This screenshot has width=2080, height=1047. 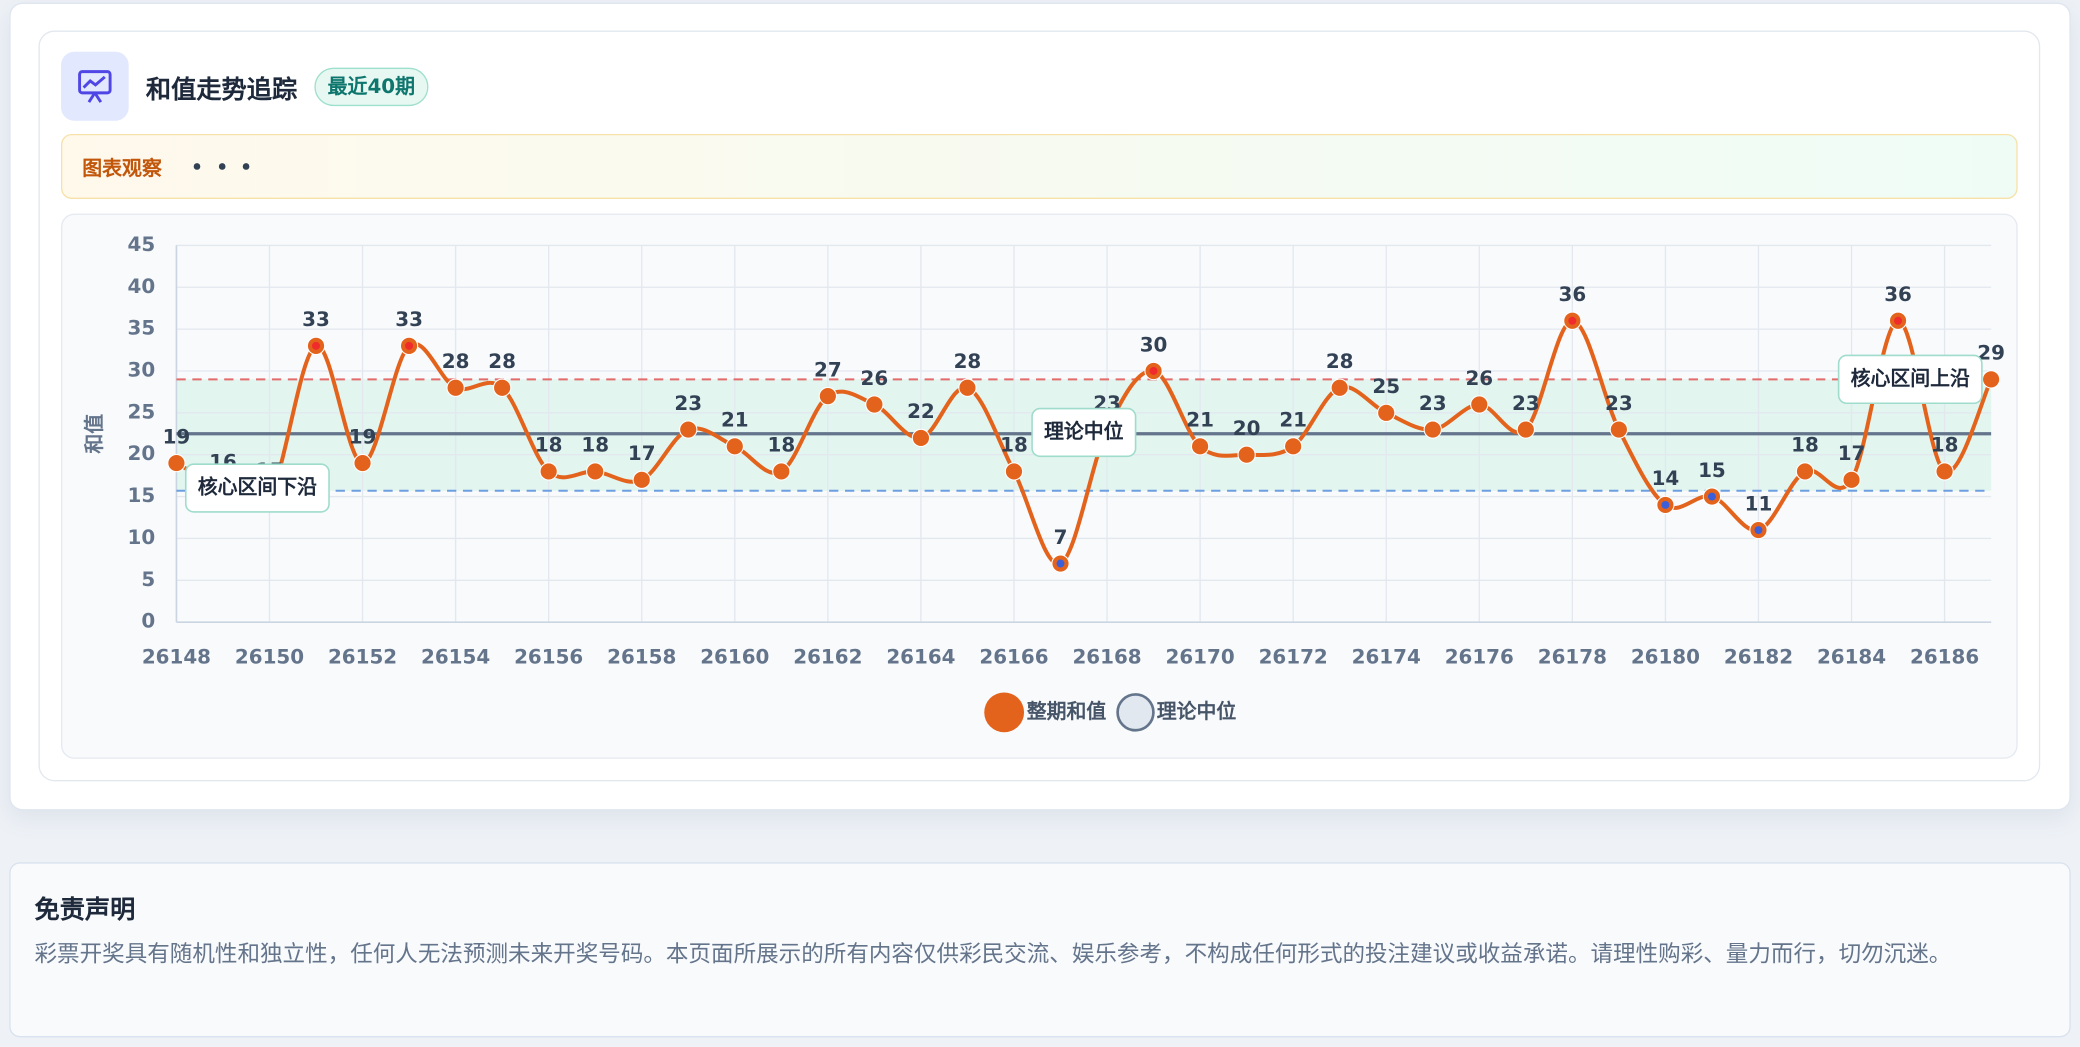 What do you see at coordinates (1067, 711) in the screenshot?
I see `legend-label: 整期和值` at bounding box center [1067, 711].